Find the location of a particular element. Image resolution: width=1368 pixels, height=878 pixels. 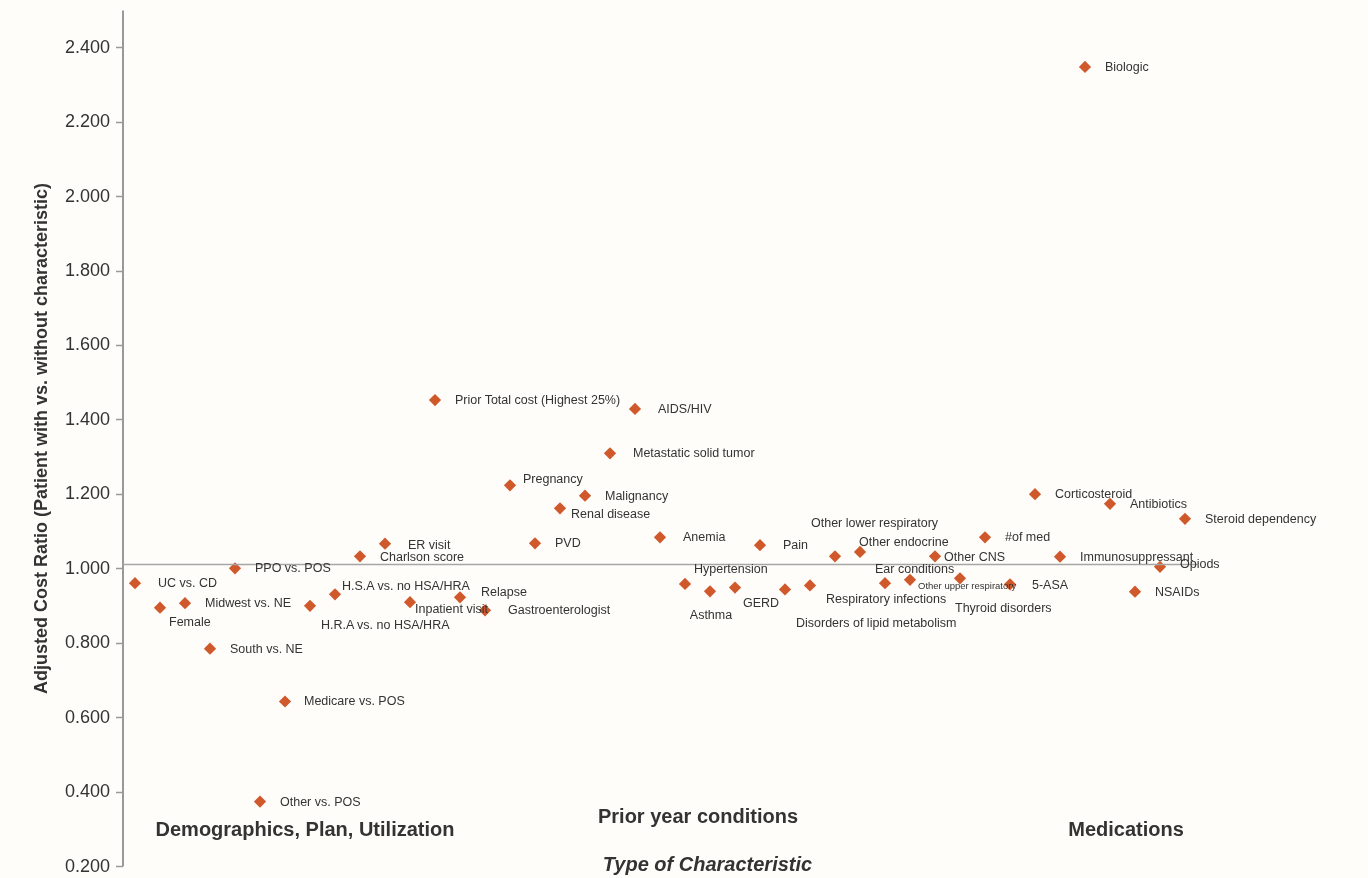

annotation: Medications is located at coordinates (1126, 829).